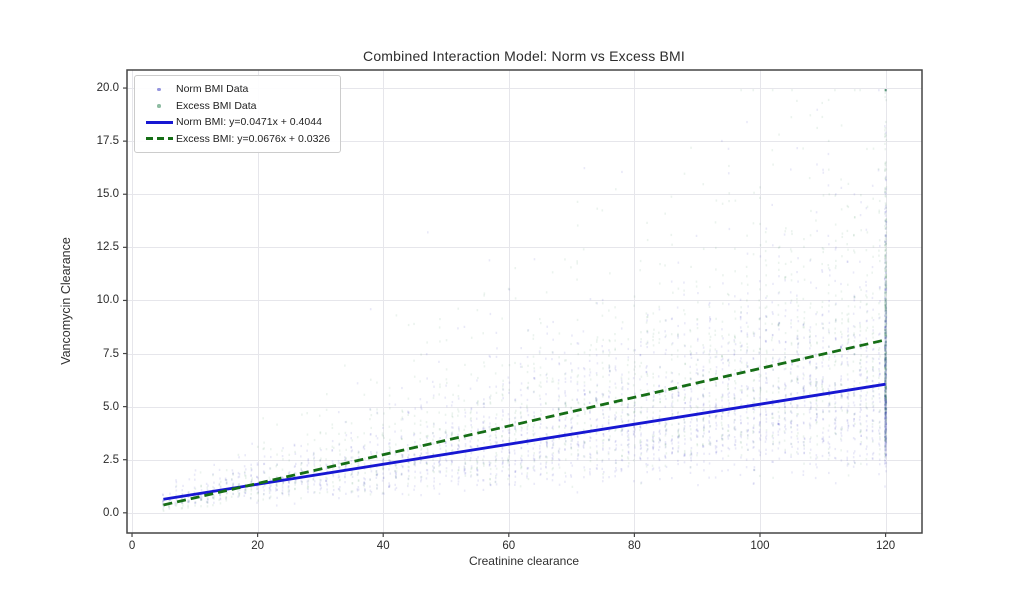  I want to click on legend-item-label: Excess BMI Data, so click(216, 105).